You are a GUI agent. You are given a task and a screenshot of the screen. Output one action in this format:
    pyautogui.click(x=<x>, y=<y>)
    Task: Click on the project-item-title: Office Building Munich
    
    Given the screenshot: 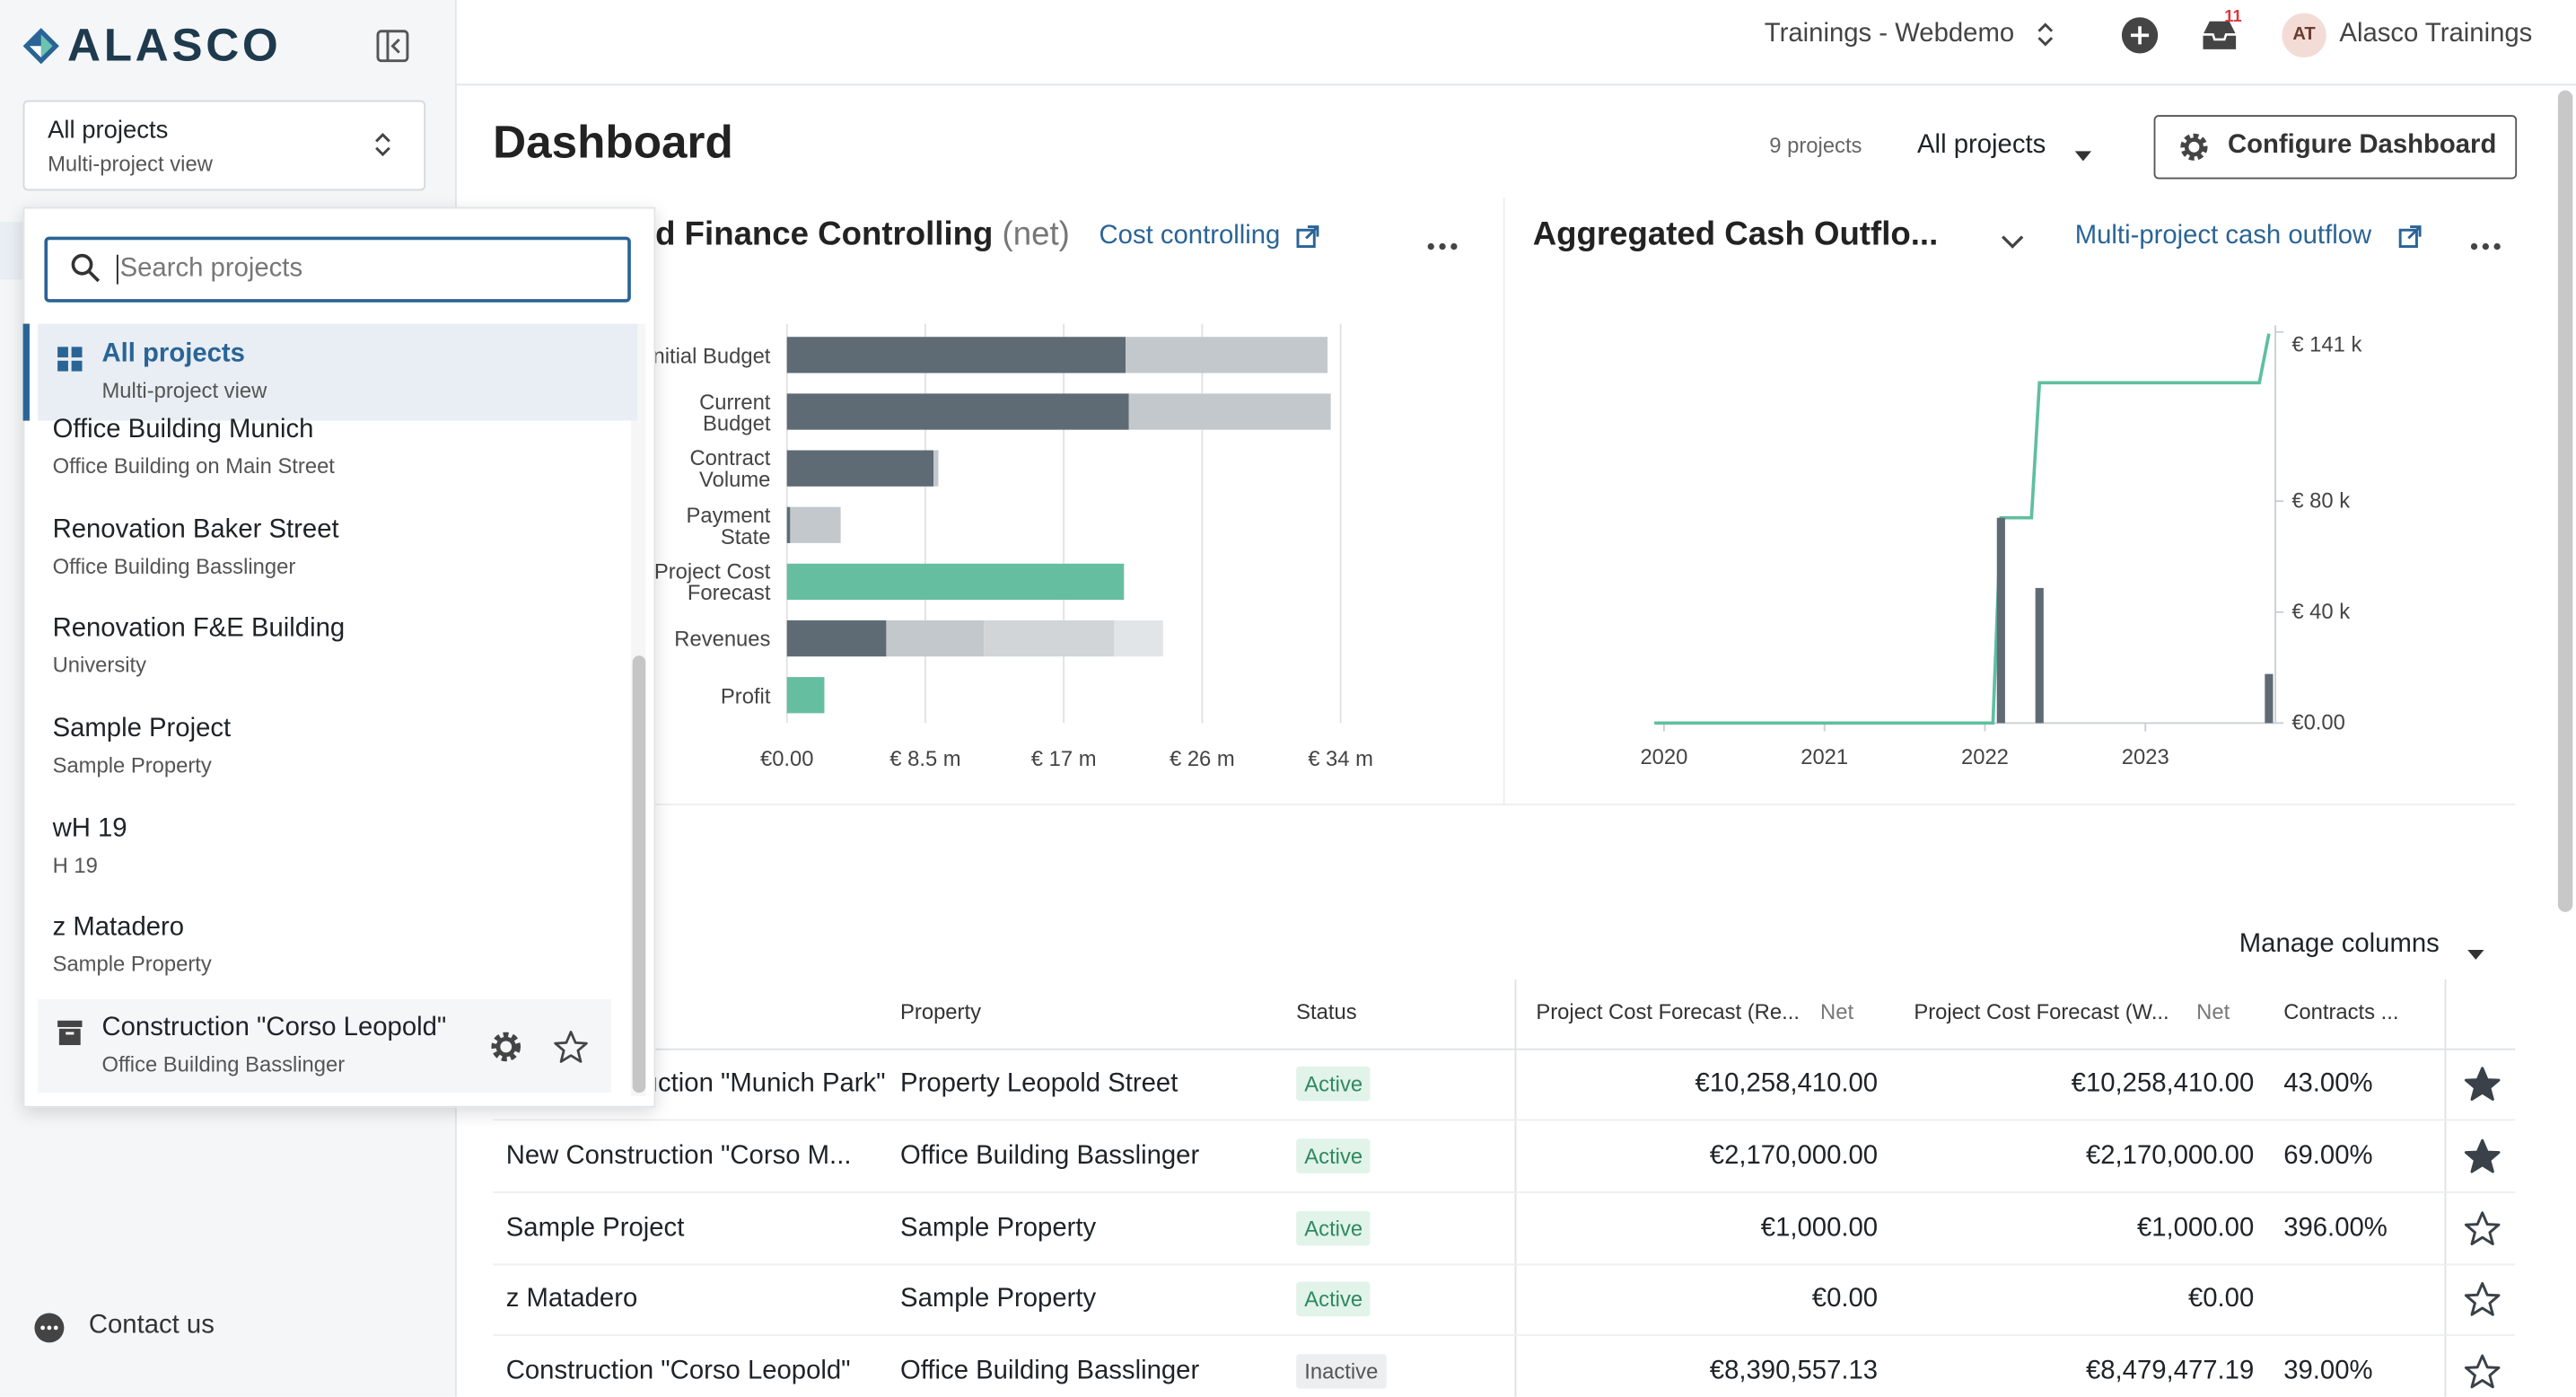 What is the action you would take?
    pyautogui.click(x=183, y=430)
    